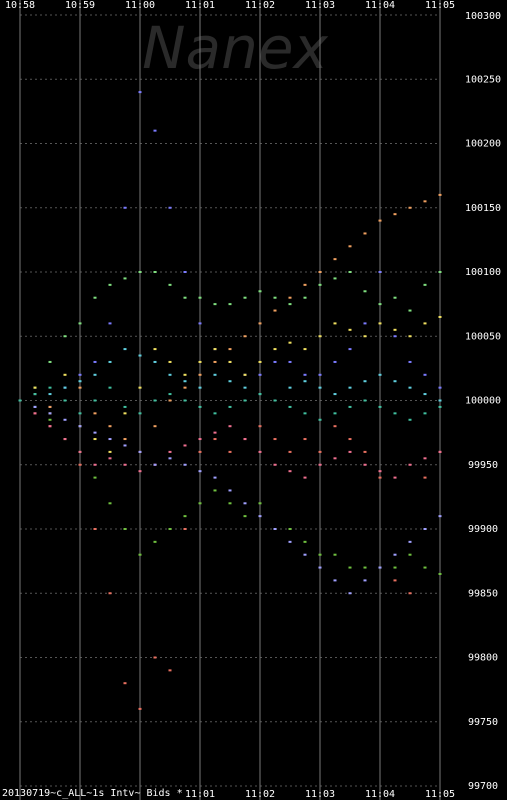 The image size is (507, 800). I want to click on y-tick-label: 99950, so click(483, 465).